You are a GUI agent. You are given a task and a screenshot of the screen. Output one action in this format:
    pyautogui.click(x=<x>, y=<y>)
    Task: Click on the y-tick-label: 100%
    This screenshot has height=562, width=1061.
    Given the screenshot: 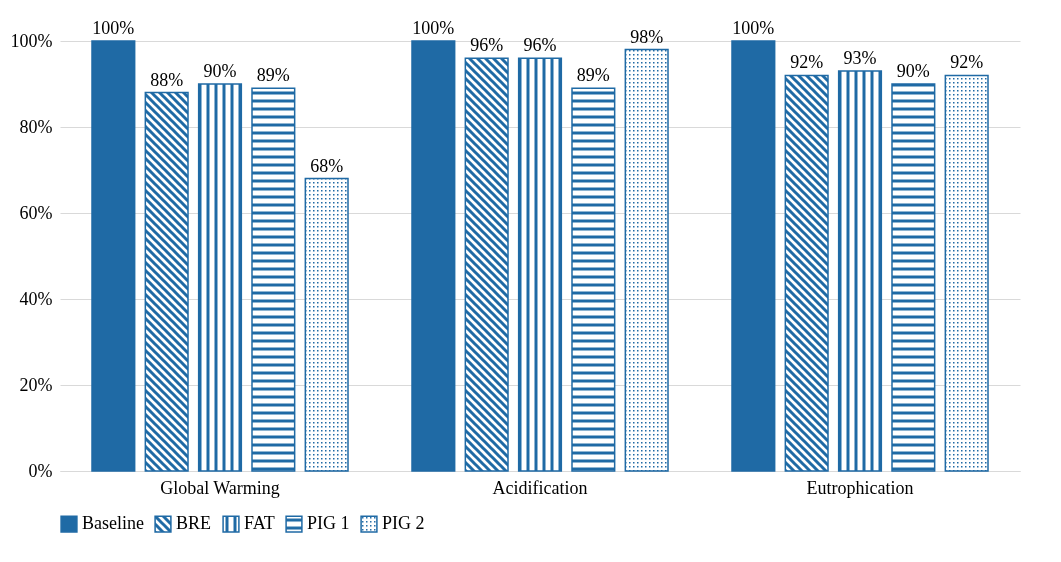 What is the action you would take?
    pyautogui.click(x=31, y=40)
    